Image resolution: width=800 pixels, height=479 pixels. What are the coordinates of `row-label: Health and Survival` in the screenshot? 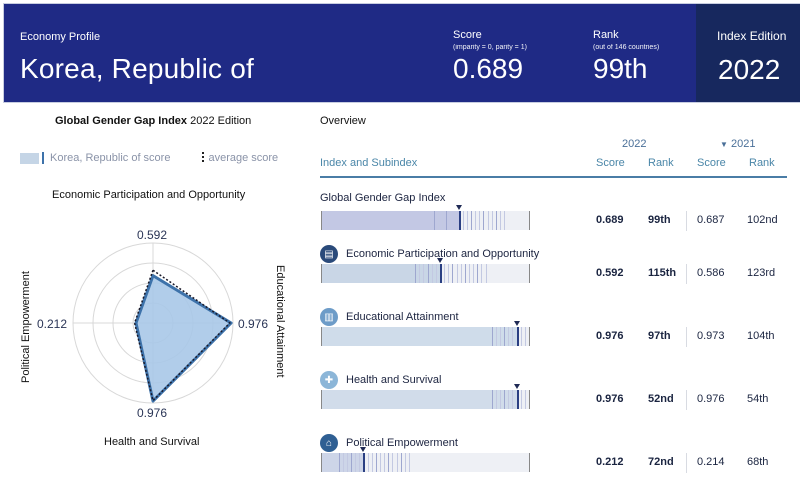 It's located at (394, 380).